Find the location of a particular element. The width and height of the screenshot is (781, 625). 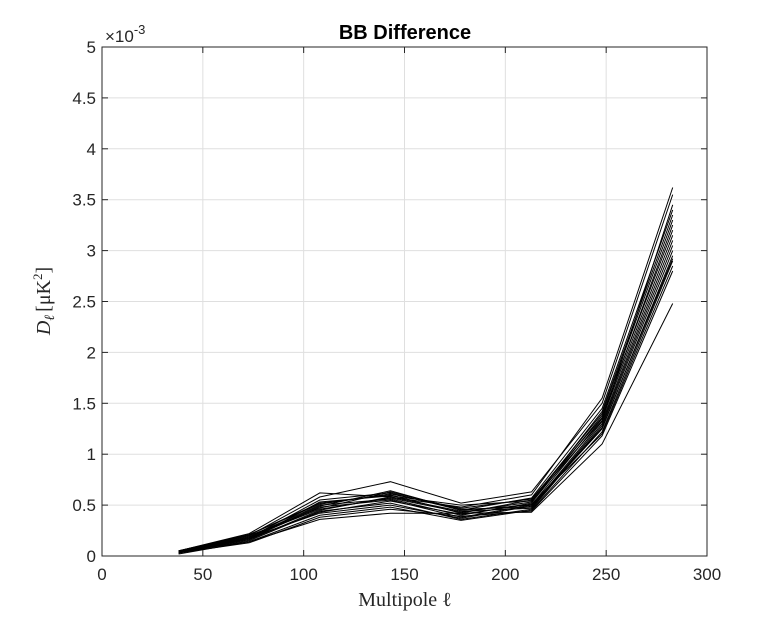

y-tick-label: 1 is located at coordinates (91, 454).